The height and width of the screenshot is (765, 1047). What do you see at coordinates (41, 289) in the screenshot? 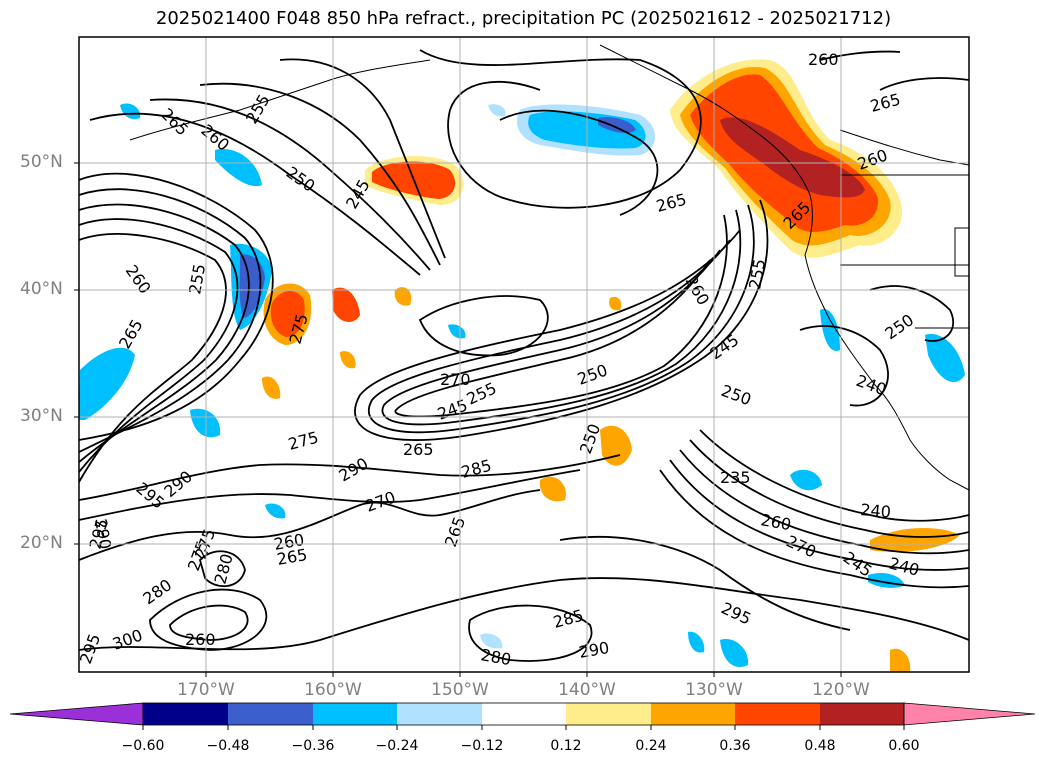
I see `lat-label-40n: 40°N` at bounding box center [41, 289].